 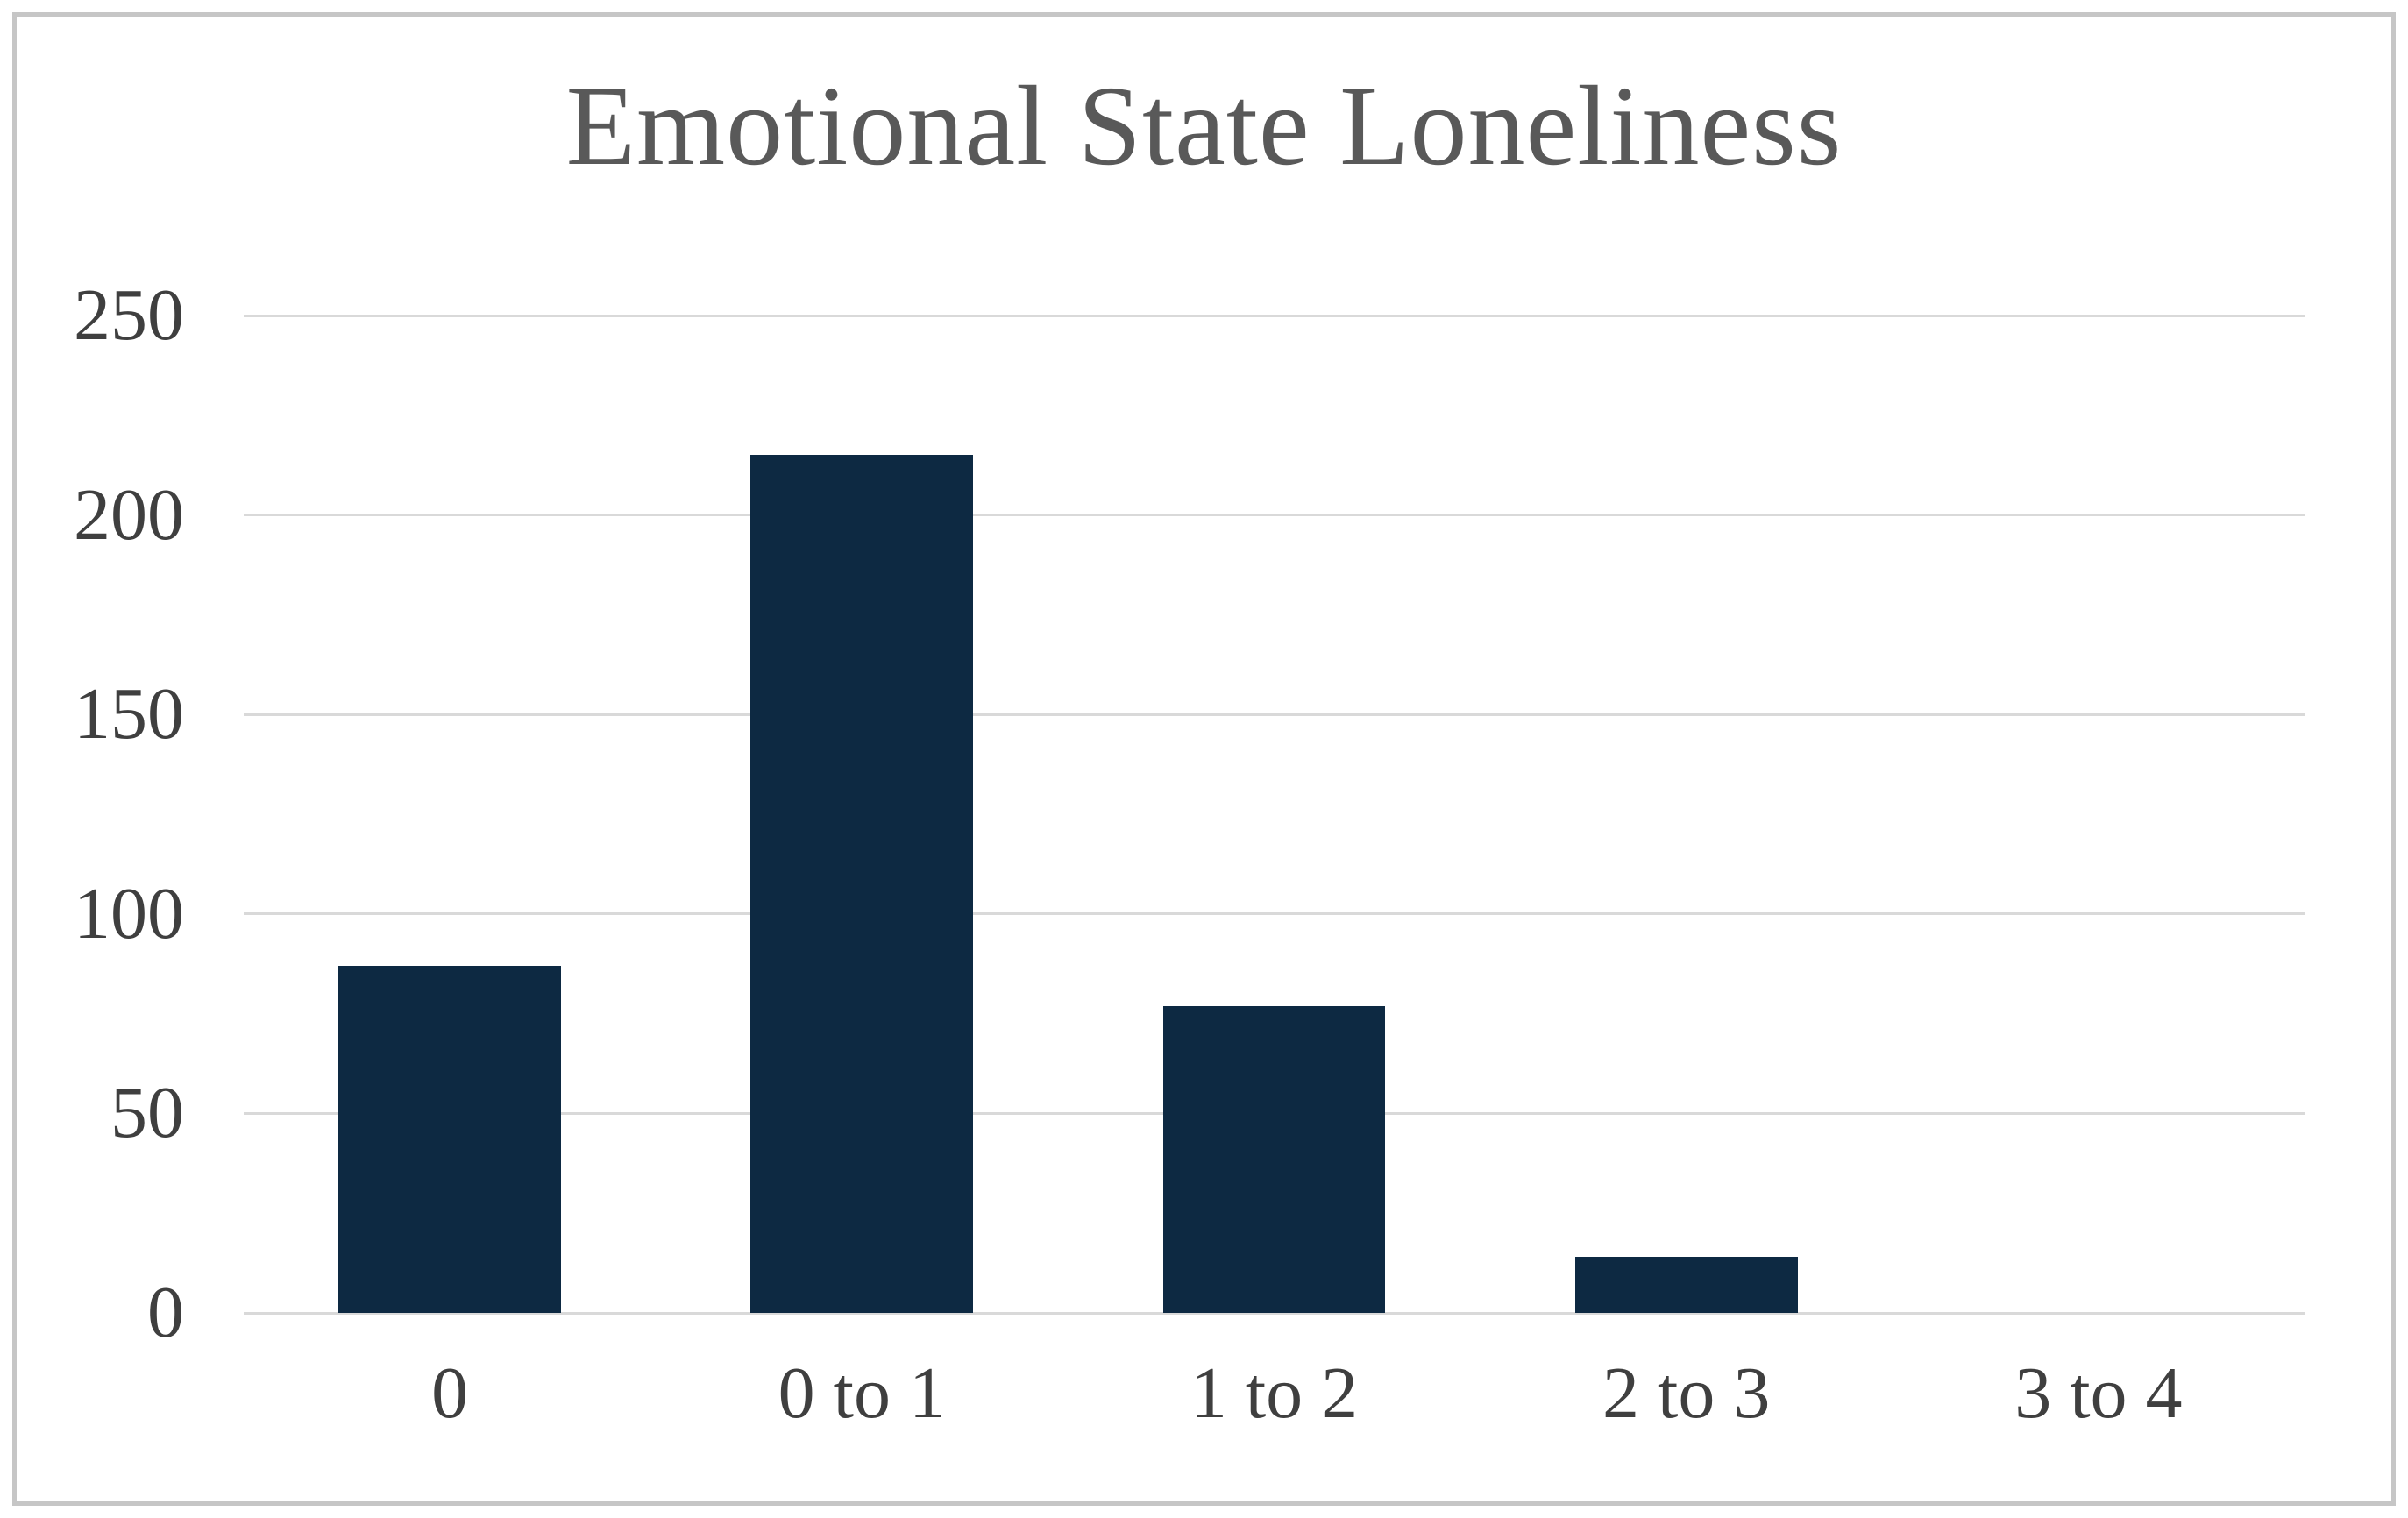 I want to click on x-tick-label-0: 0, so click(x=450, y=1393).